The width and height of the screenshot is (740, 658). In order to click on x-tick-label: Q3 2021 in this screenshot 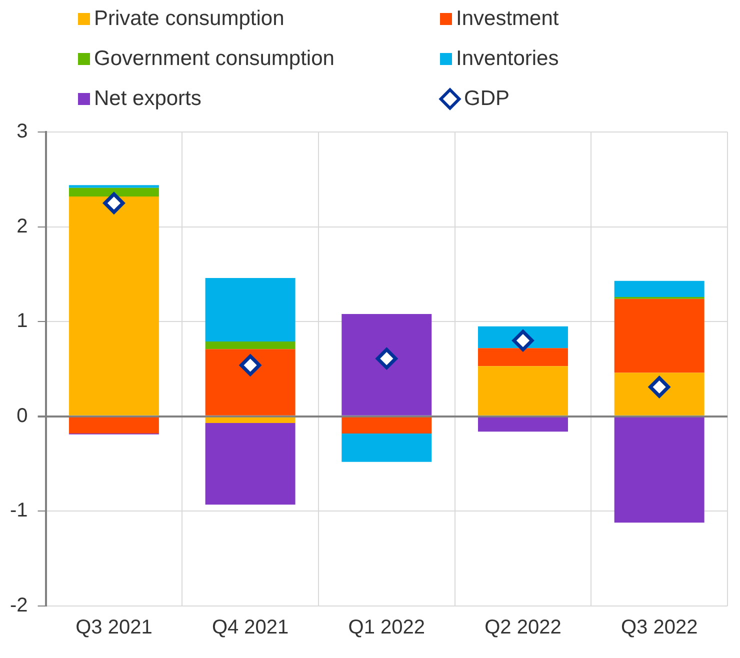, I will do `click(114, 627)`.